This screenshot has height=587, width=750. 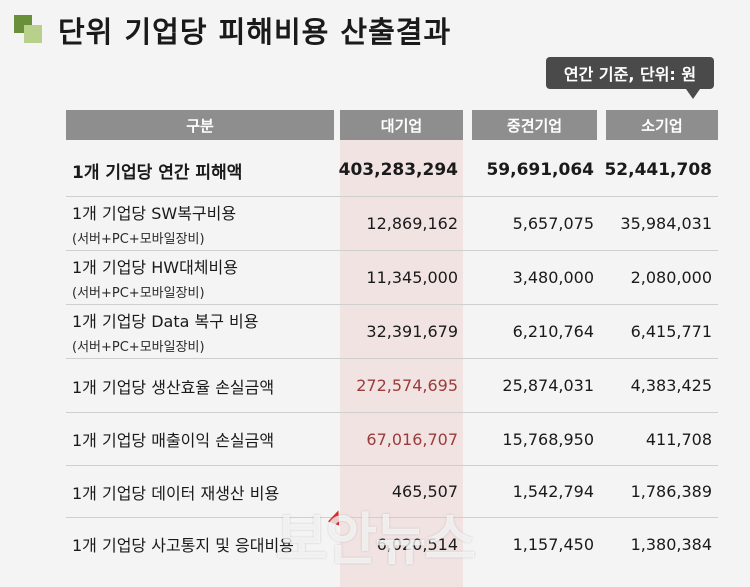 I want to click on unit-badge: 연간 기준, 단위: 원, so click(x=630, y=78).